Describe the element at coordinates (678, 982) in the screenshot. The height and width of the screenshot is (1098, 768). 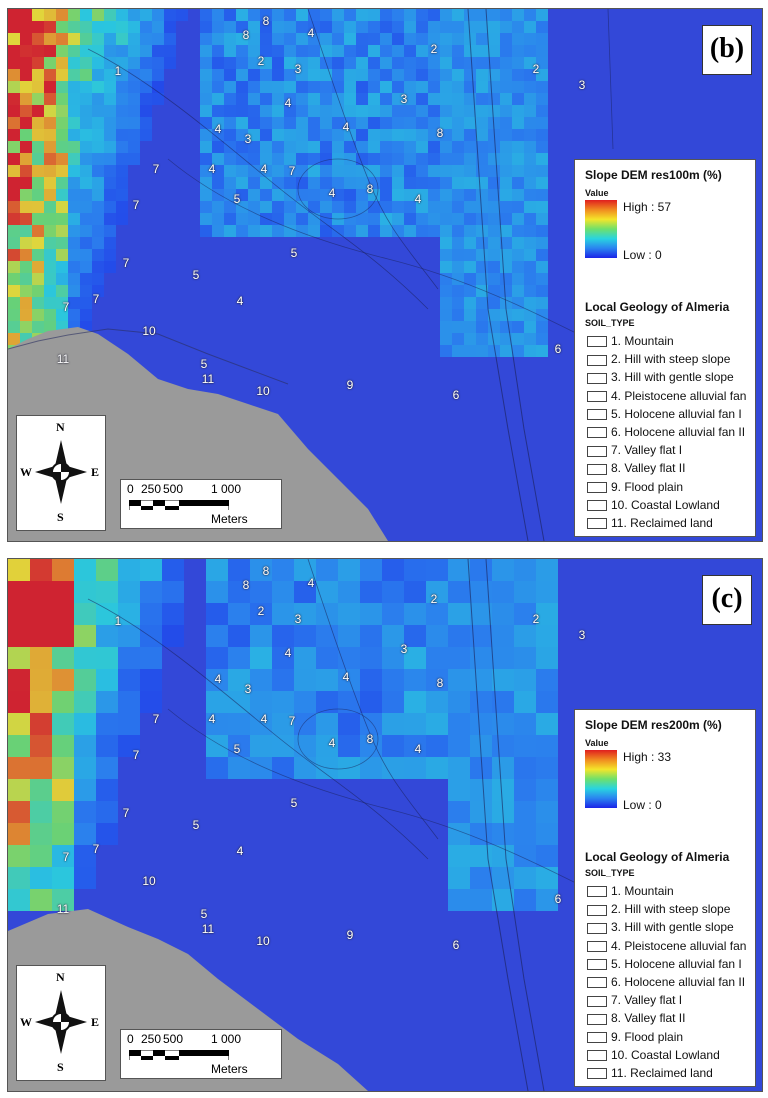
I see `legend-item-label: 6. Holocene alluvial fan II` at that location.